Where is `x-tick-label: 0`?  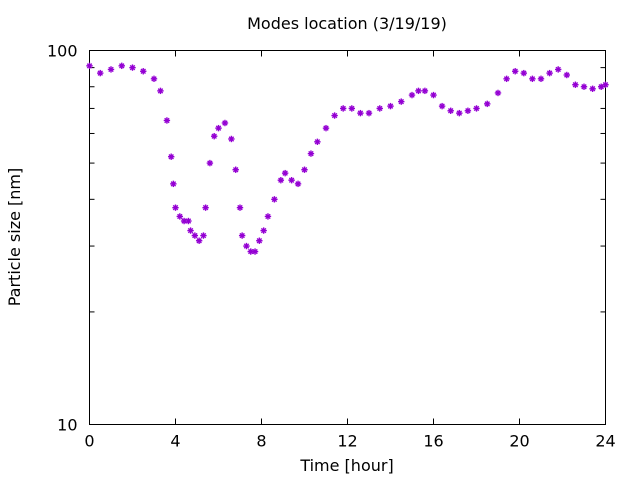
x-tick-label: 0 is located at coordinates (89, 441).